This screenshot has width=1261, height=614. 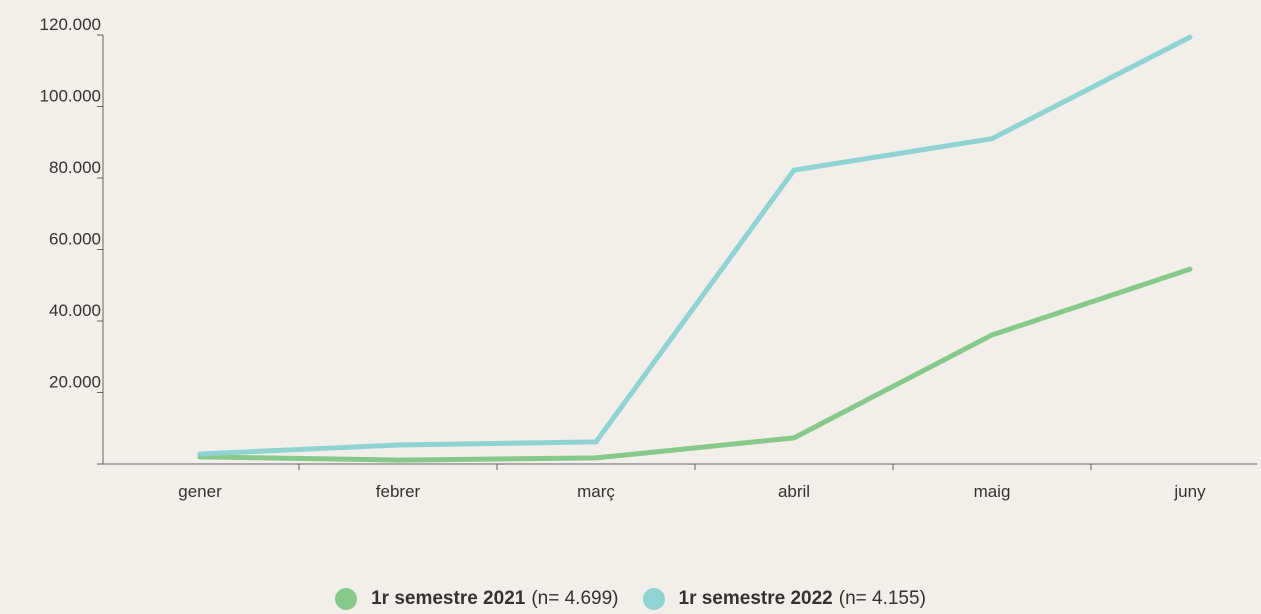 I want to click on y-tick-label: 40.000, so click(x=75, y=310).